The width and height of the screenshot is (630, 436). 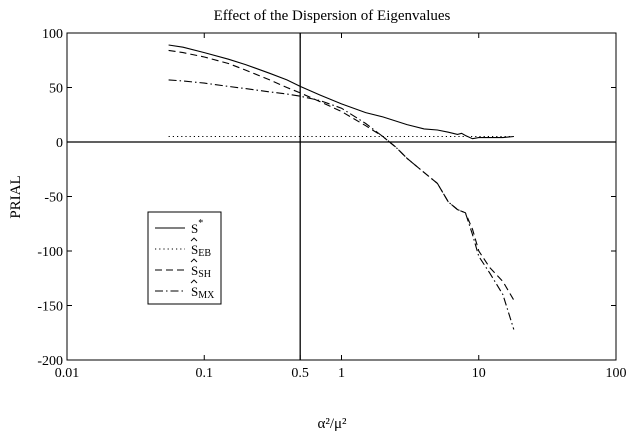 I want to click on y-tick-label: 0, so click(x=59, y=143).